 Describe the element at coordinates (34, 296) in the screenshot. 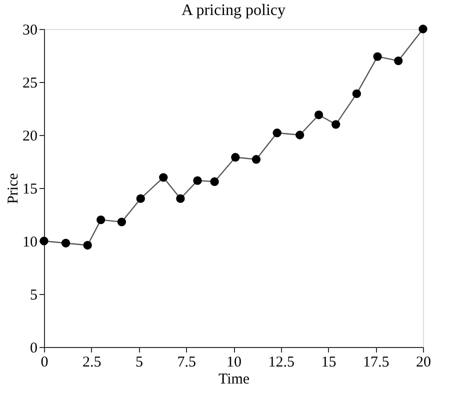

I see `y-tick-label: 5` at that location.